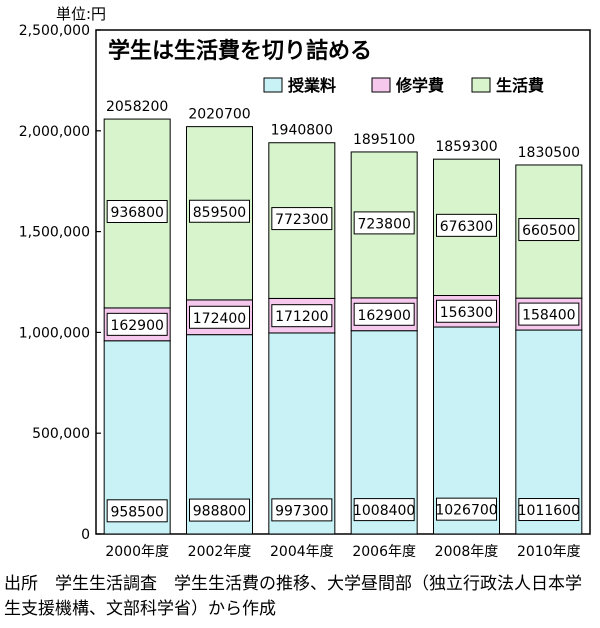  What do you see at coordinates (54, 233) in the screenshot?
I see `y-tick-label: 1,500,000` at bounding box center [54, 233].